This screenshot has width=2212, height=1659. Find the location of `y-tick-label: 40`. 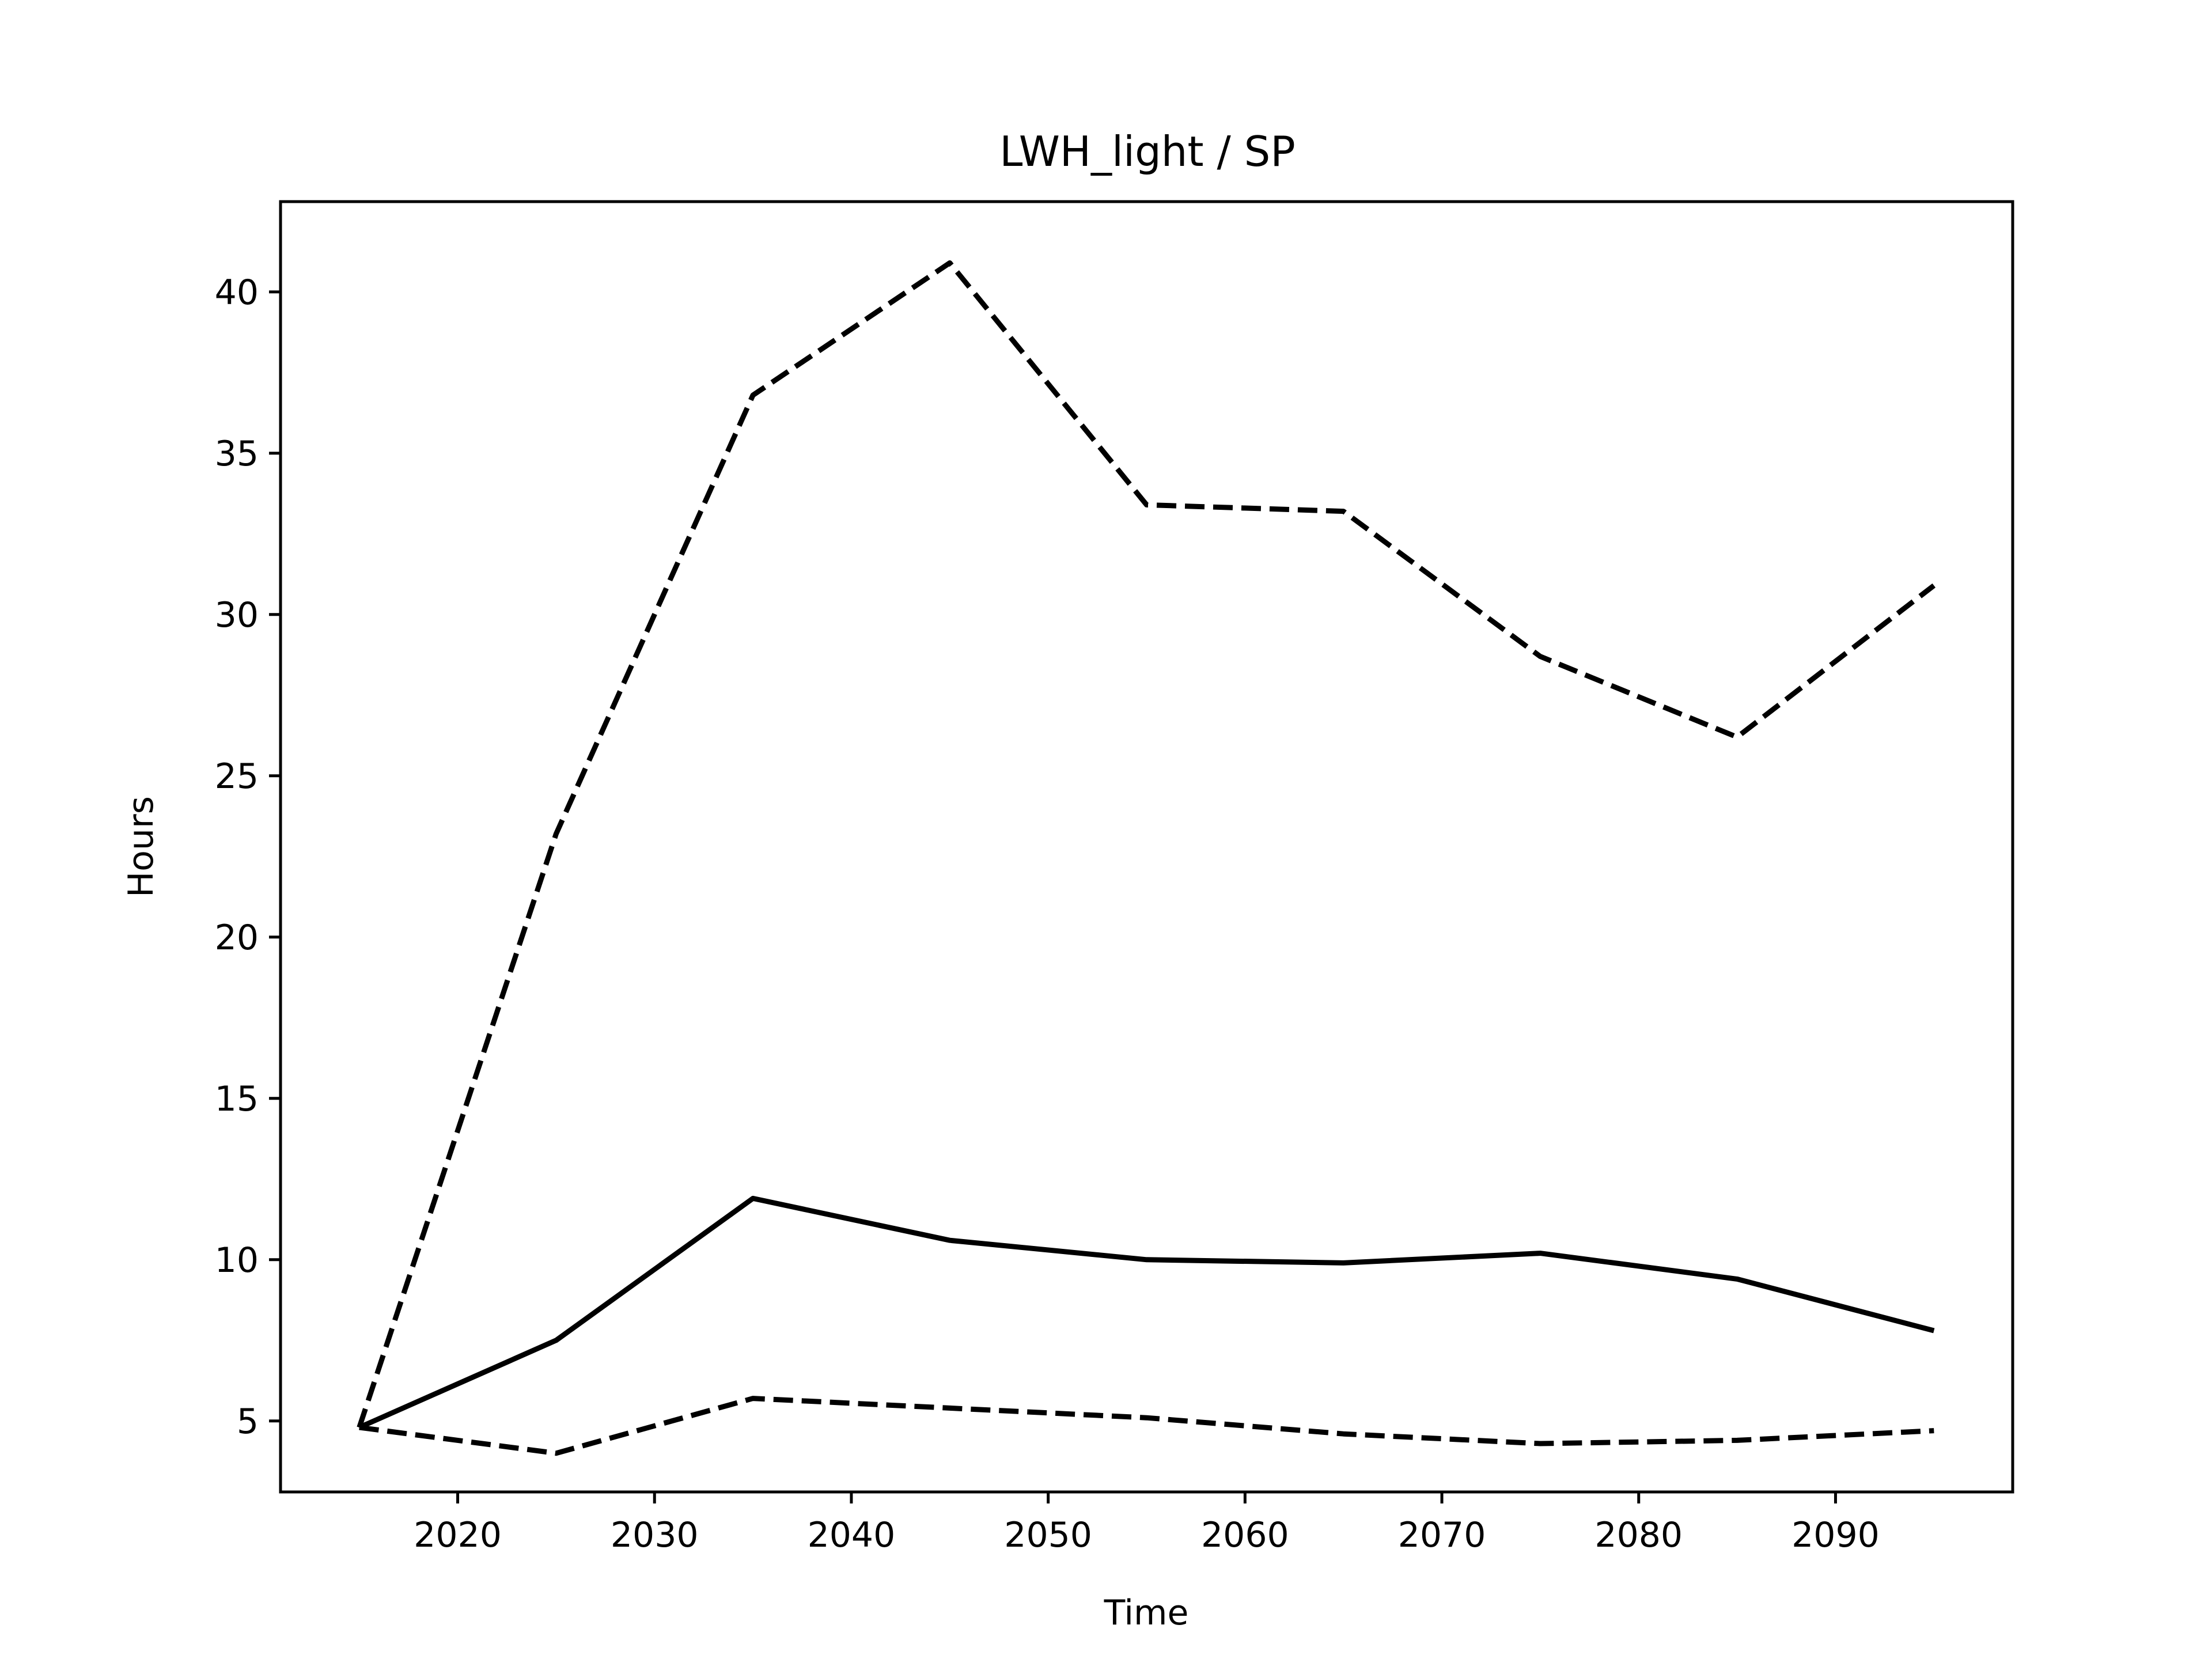

y-tick-label: 40 is located at coordinates (237, 292).